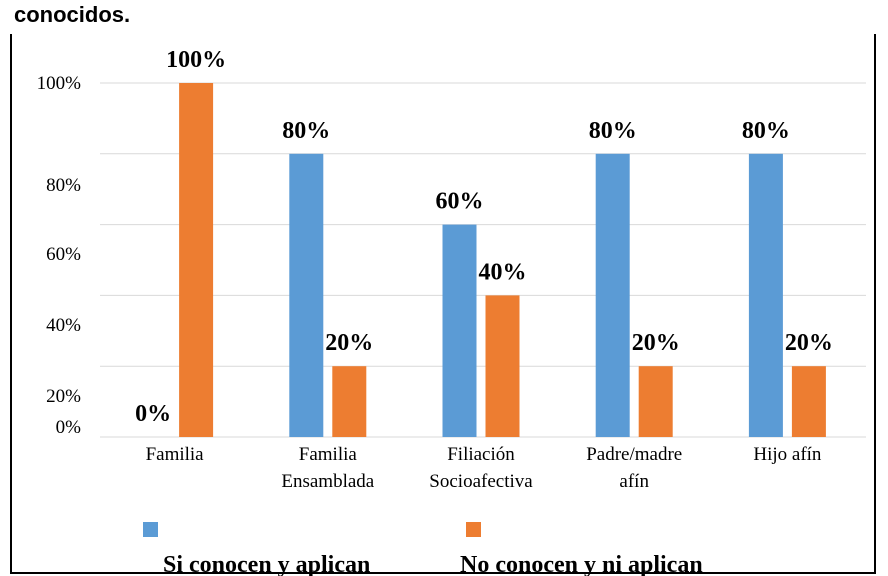 This screenshot has width=888, height=576. I want to click on category-label: Filiación, so click(481, 454).